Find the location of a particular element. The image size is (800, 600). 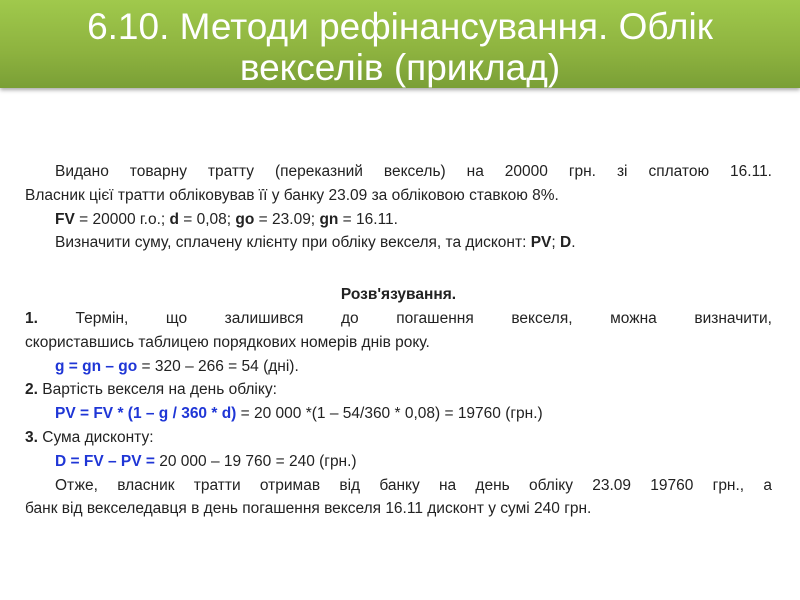

solution-heading: Розв'язування. is located at coordinates (398, 295).